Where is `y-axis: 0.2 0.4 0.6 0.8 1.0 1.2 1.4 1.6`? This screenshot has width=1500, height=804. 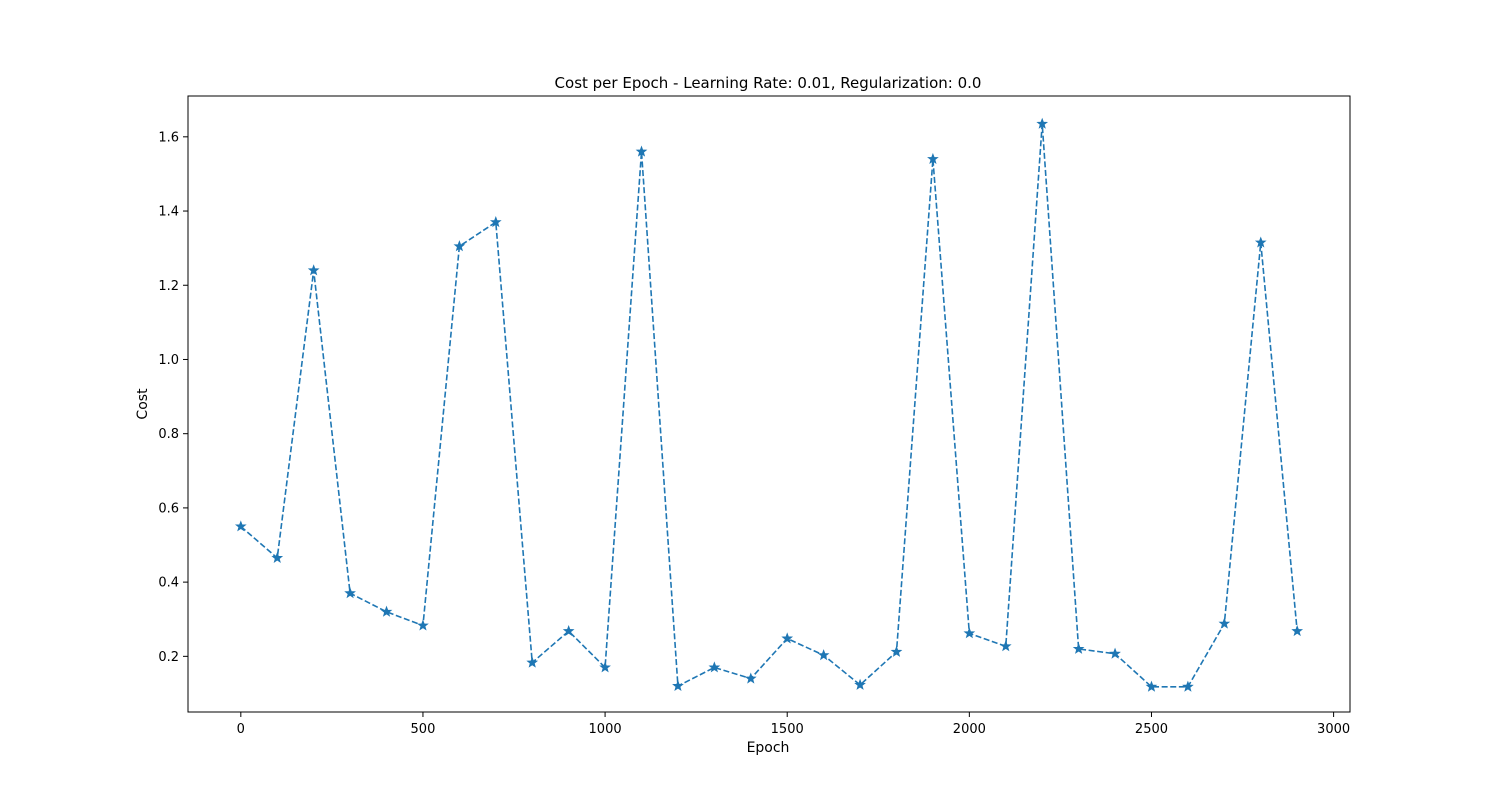
y-axis: 0.2 0.4 0.6 0.8 1.0 1.2 1.4 1.6 is located at coordinates (173, 397).